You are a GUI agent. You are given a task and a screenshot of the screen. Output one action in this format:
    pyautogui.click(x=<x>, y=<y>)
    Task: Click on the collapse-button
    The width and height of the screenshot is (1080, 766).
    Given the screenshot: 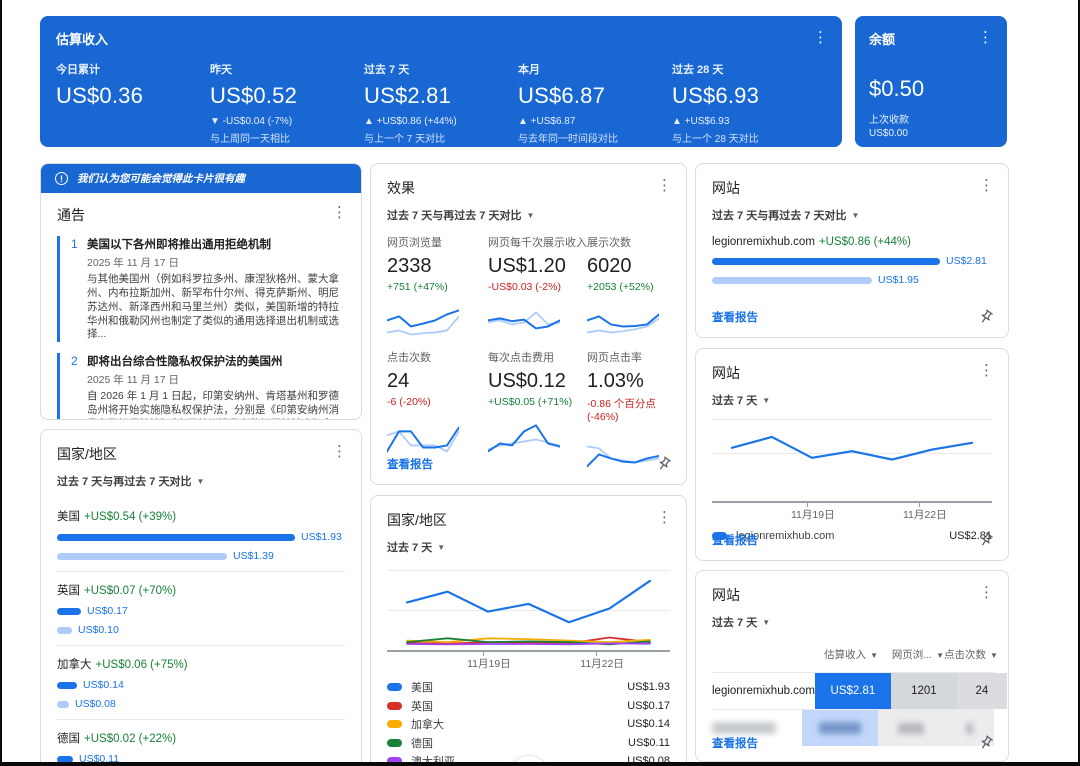 What is the action you would take?
    pyautogui.click(x=528, y=759)
    